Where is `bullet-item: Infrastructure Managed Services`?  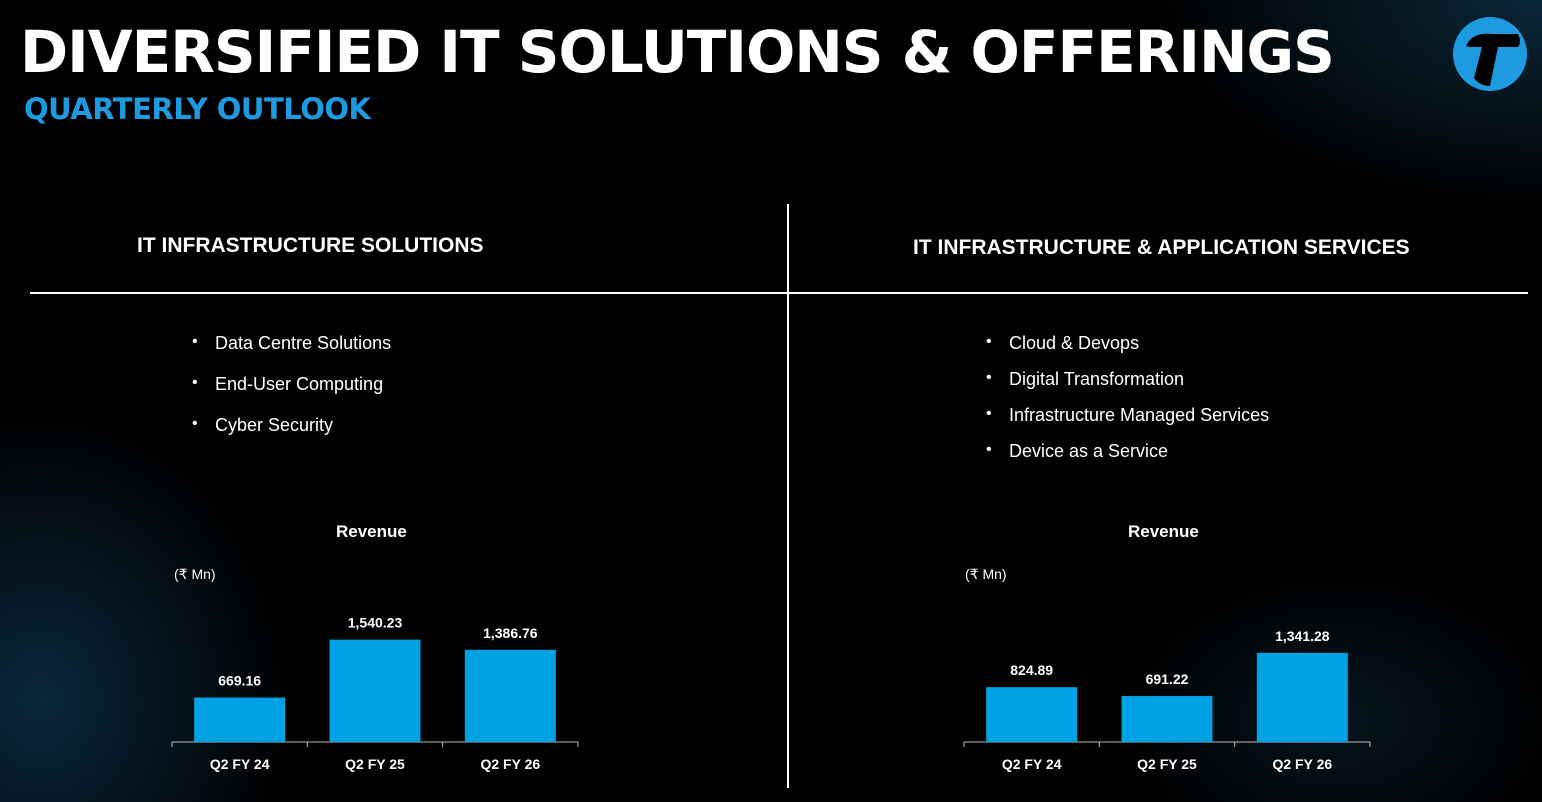
bullet-item: Infrastructure Managed Services is located at coordinates (1127, 423).